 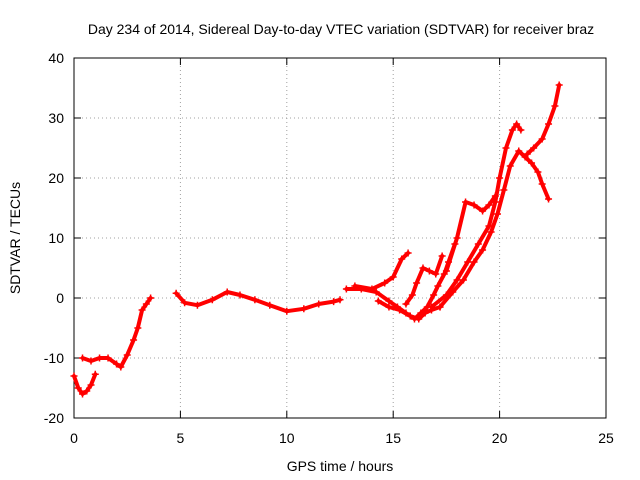 I want to click on y-tick-label: 30, so click(x=56, y=118).